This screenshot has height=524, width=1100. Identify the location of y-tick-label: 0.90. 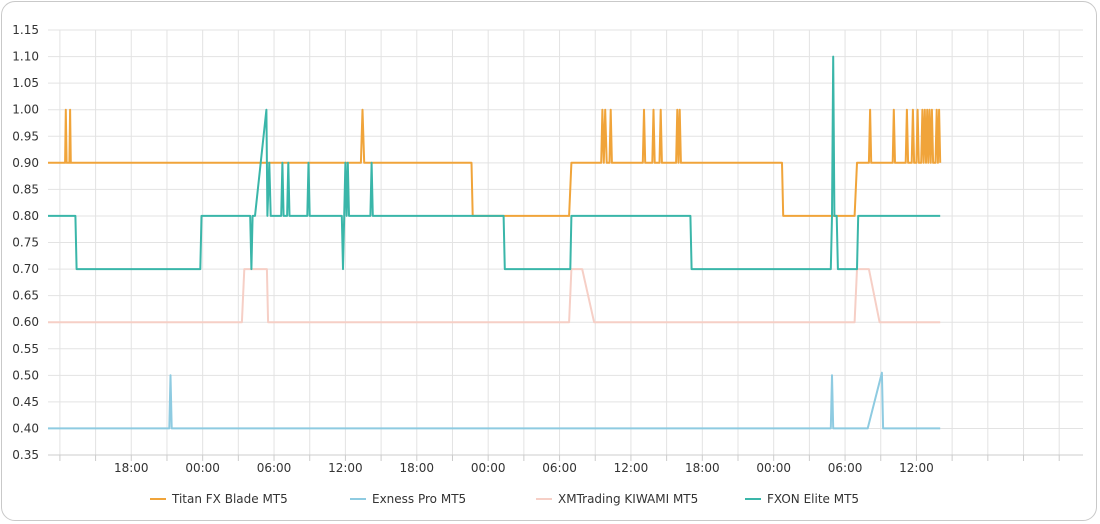
(25, 163).